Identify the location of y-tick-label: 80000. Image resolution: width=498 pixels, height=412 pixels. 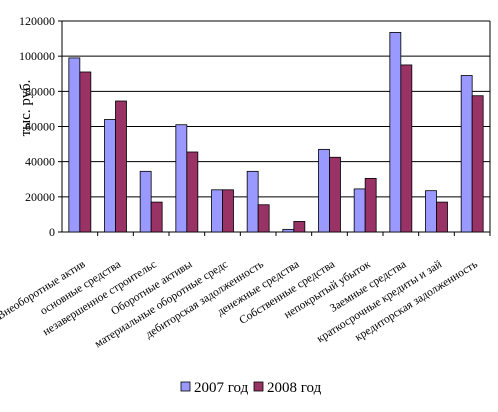
(40, 91).